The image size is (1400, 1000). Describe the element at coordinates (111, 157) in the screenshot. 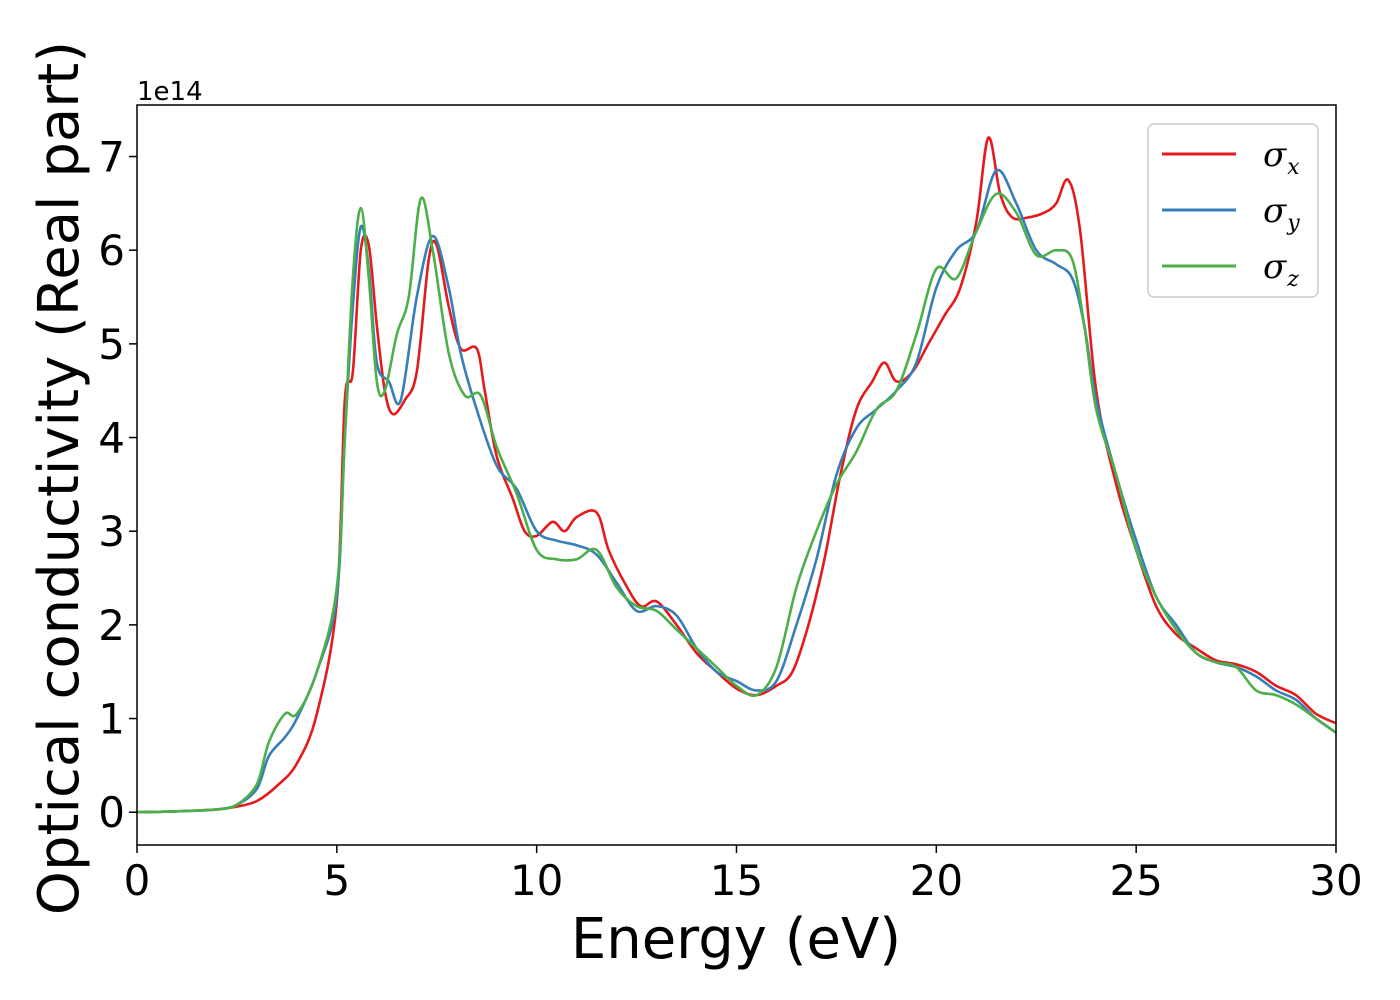

I see `y-tick-label: 7` at that location.